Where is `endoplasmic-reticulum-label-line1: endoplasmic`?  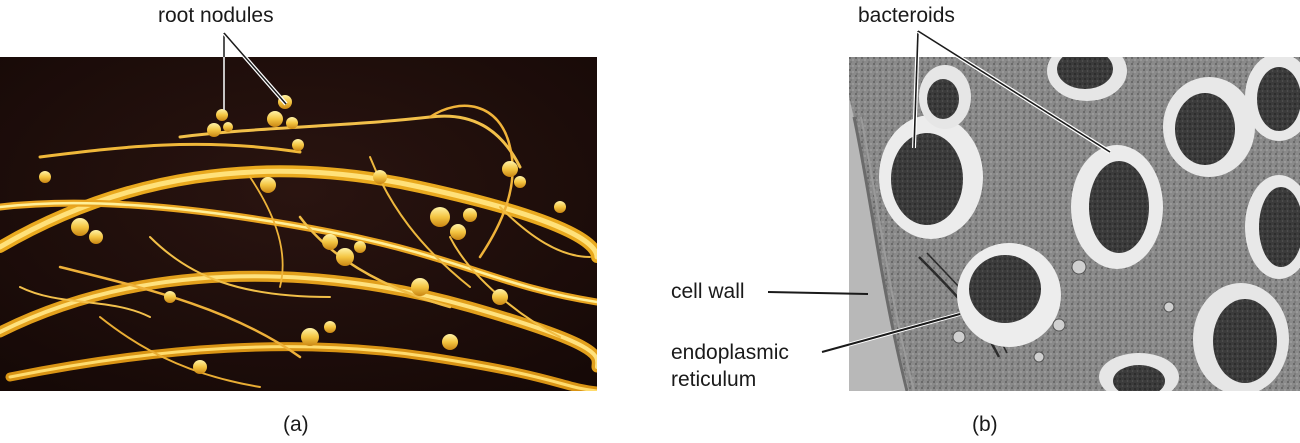
endoplasmic-reticulum-label-line1: endoplasmic is located at coordinates (730, 352).